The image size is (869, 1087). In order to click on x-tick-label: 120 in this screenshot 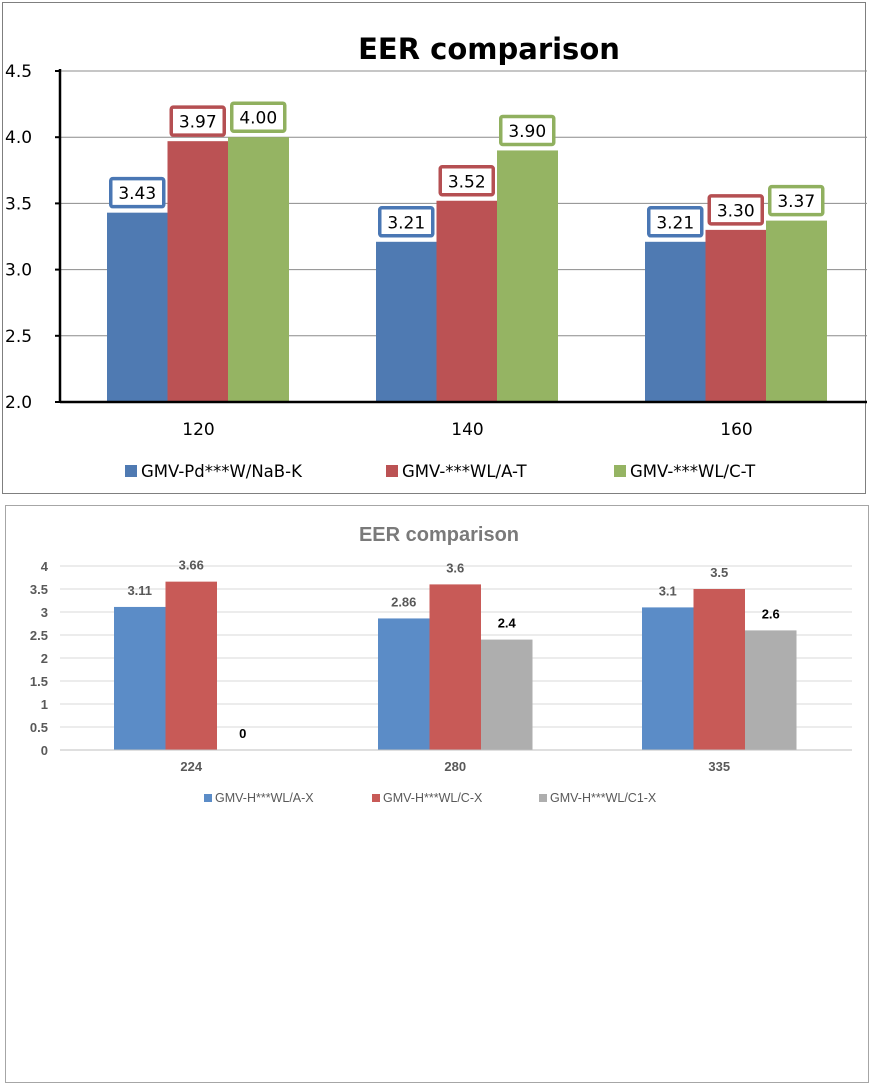, I will do `click(198, 430)`.